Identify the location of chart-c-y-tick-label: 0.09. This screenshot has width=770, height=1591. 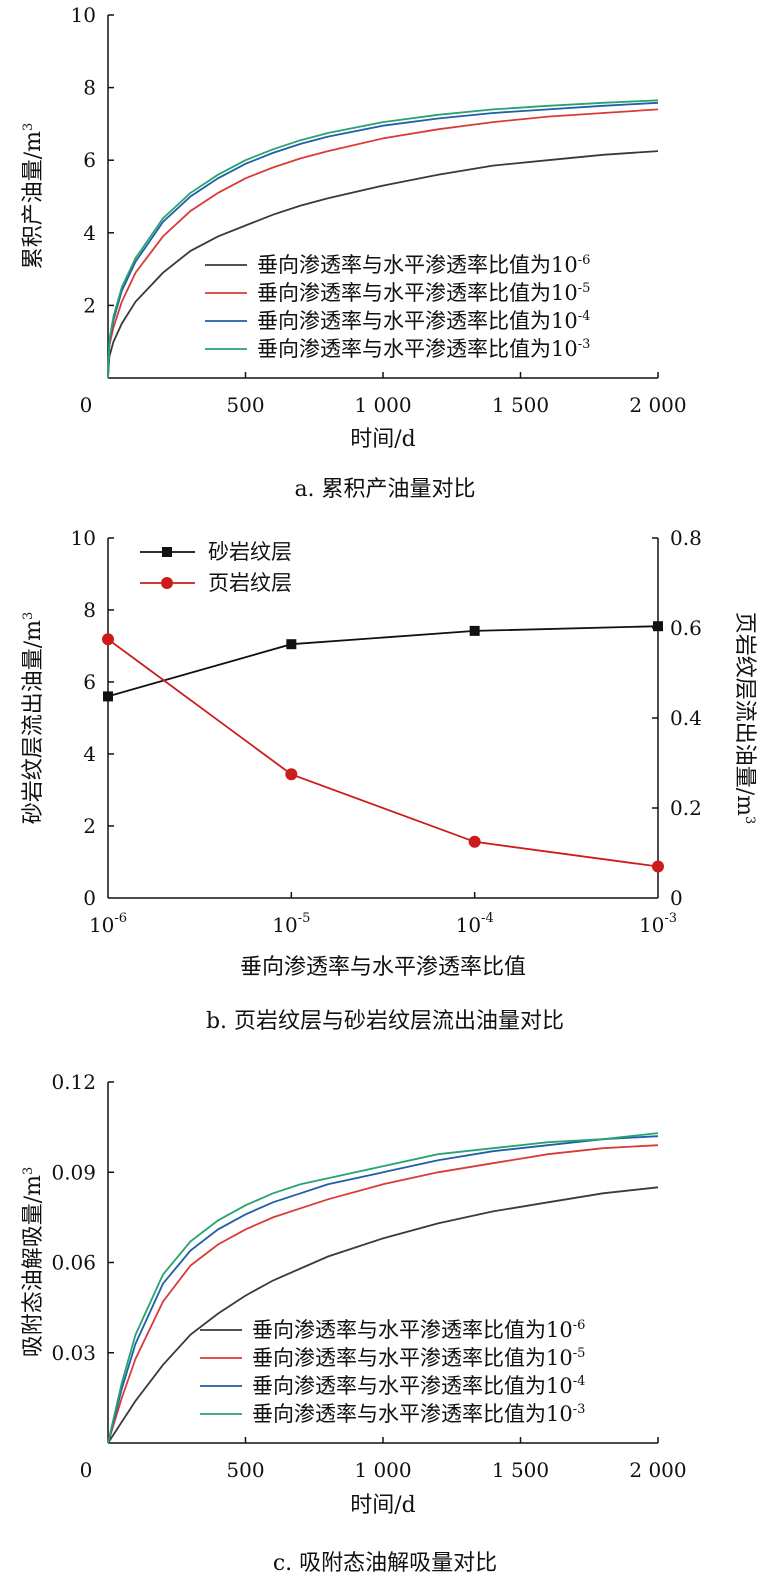
(73, 1172).